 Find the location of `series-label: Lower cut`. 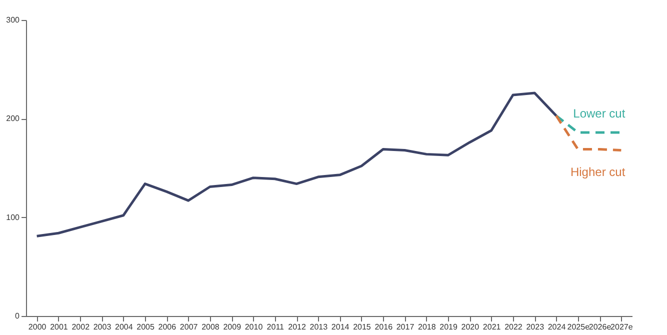

series-label: Lower cut is located at coordinates (599, 113).